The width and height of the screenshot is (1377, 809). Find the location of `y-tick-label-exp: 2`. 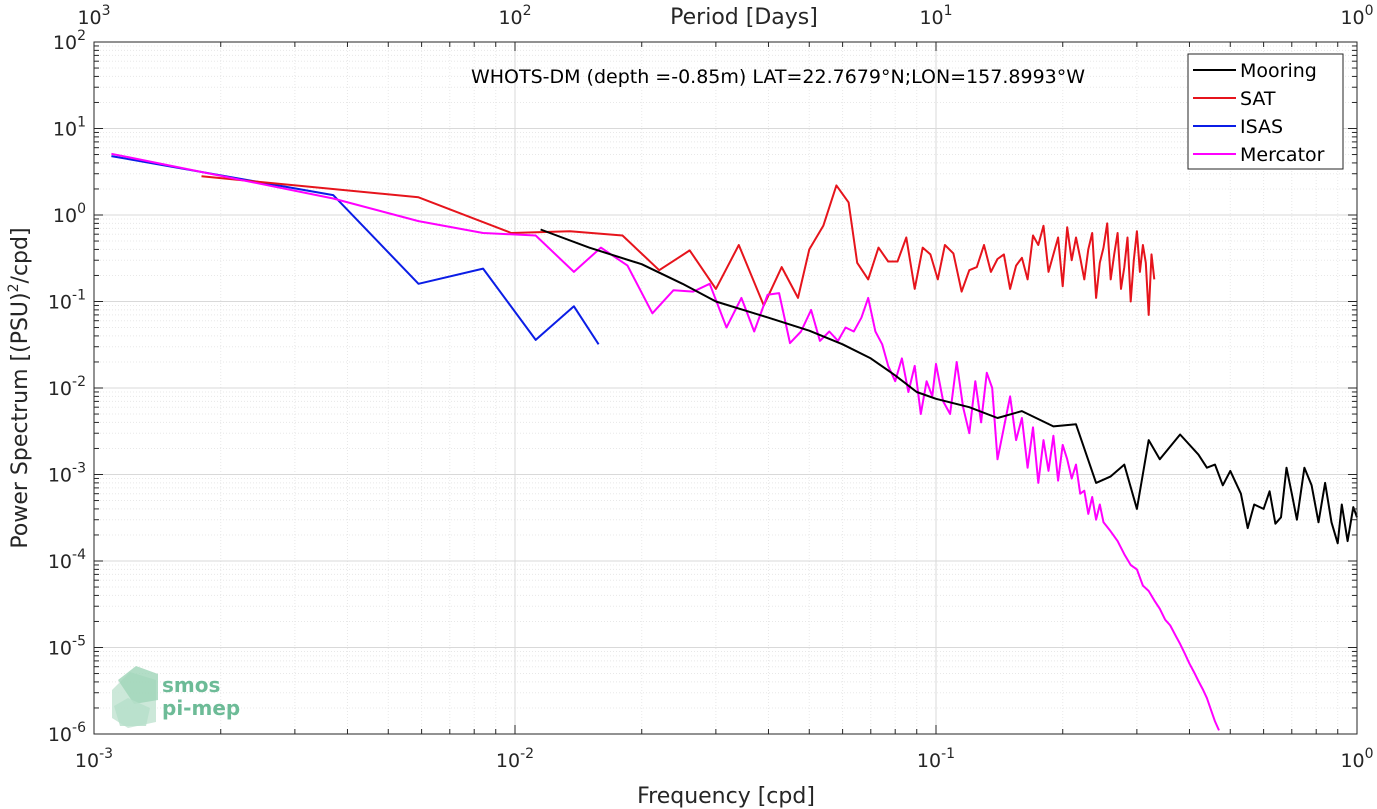

y-tick-label-exp: 2 is located at coordinates (81, 36).